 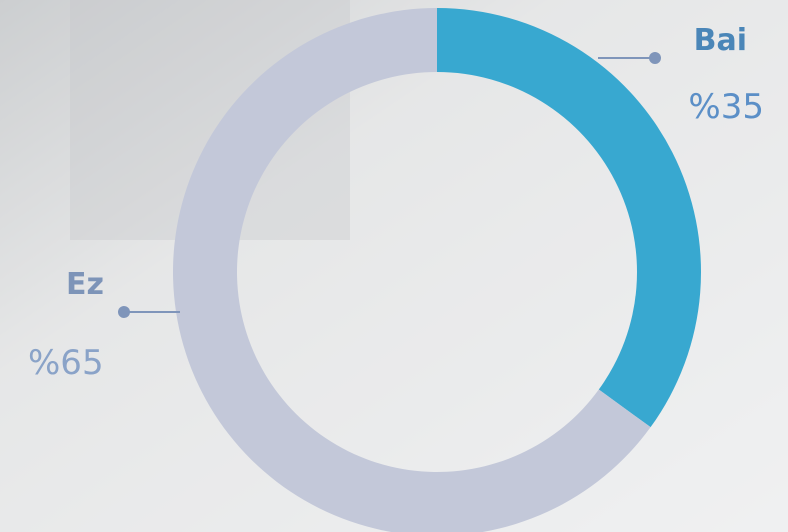 What do you see at coordinates (726, 107) in the screenshot?
I see `slice-value: %35` at bounding box center [726, 107].